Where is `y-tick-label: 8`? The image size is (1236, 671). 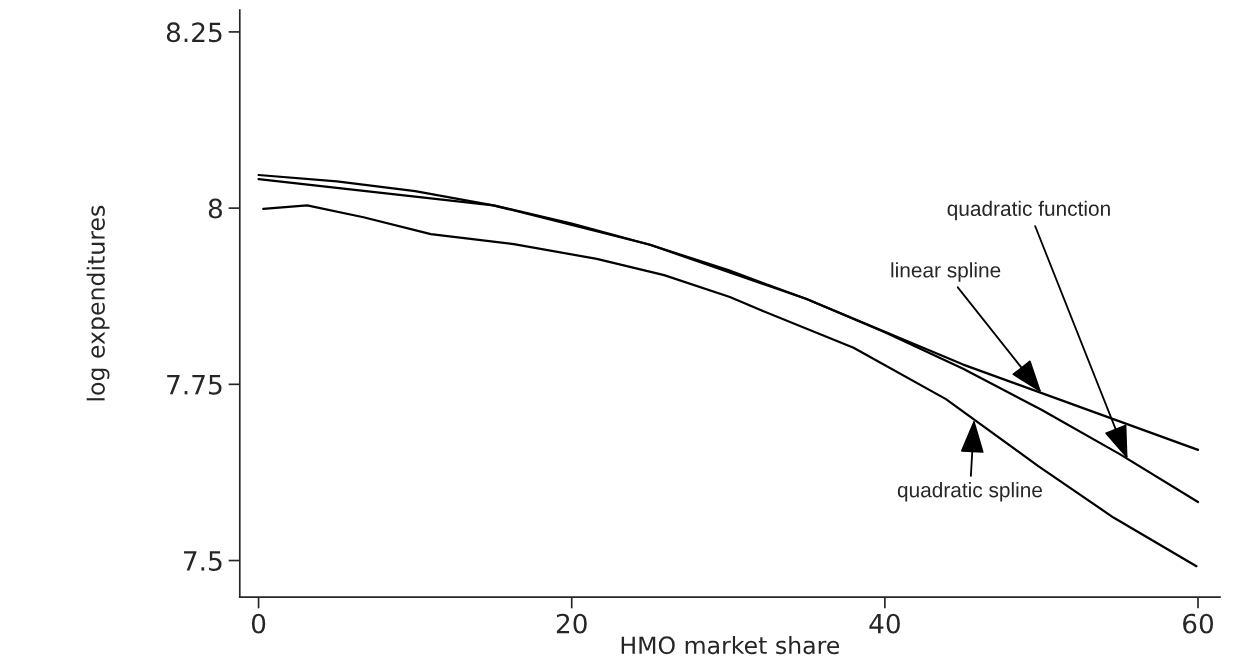 y-tick-label: 8 is located at coordinates (215, 208).